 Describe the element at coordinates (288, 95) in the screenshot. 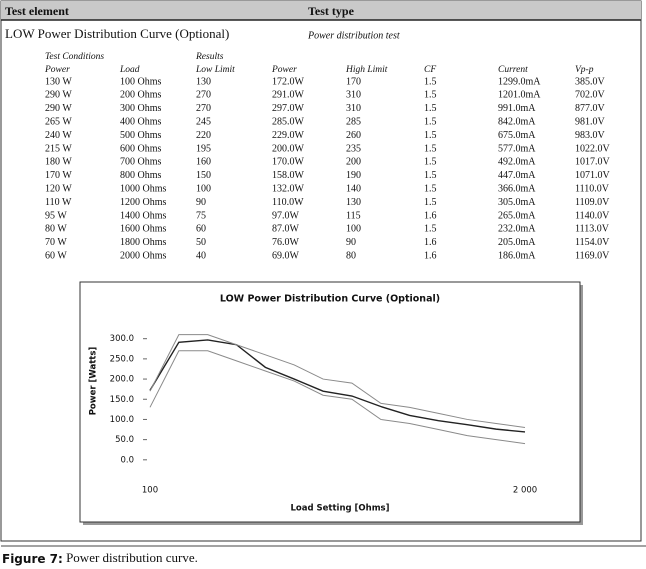

I see `cell: 291.0W` at that location.